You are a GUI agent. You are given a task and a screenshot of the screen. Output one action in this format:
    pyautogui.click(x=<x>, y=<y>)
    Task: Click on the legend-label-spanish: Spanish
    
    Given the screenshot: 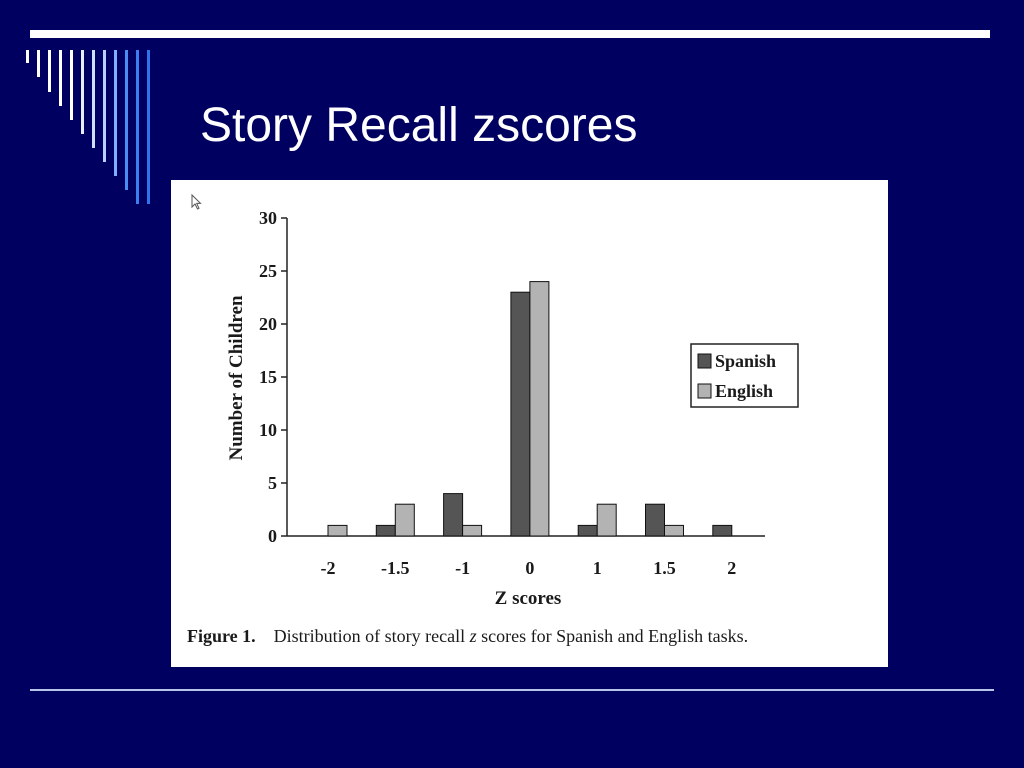 What is the action you would take?
    pyautogui.click(x=745, y=361)
    